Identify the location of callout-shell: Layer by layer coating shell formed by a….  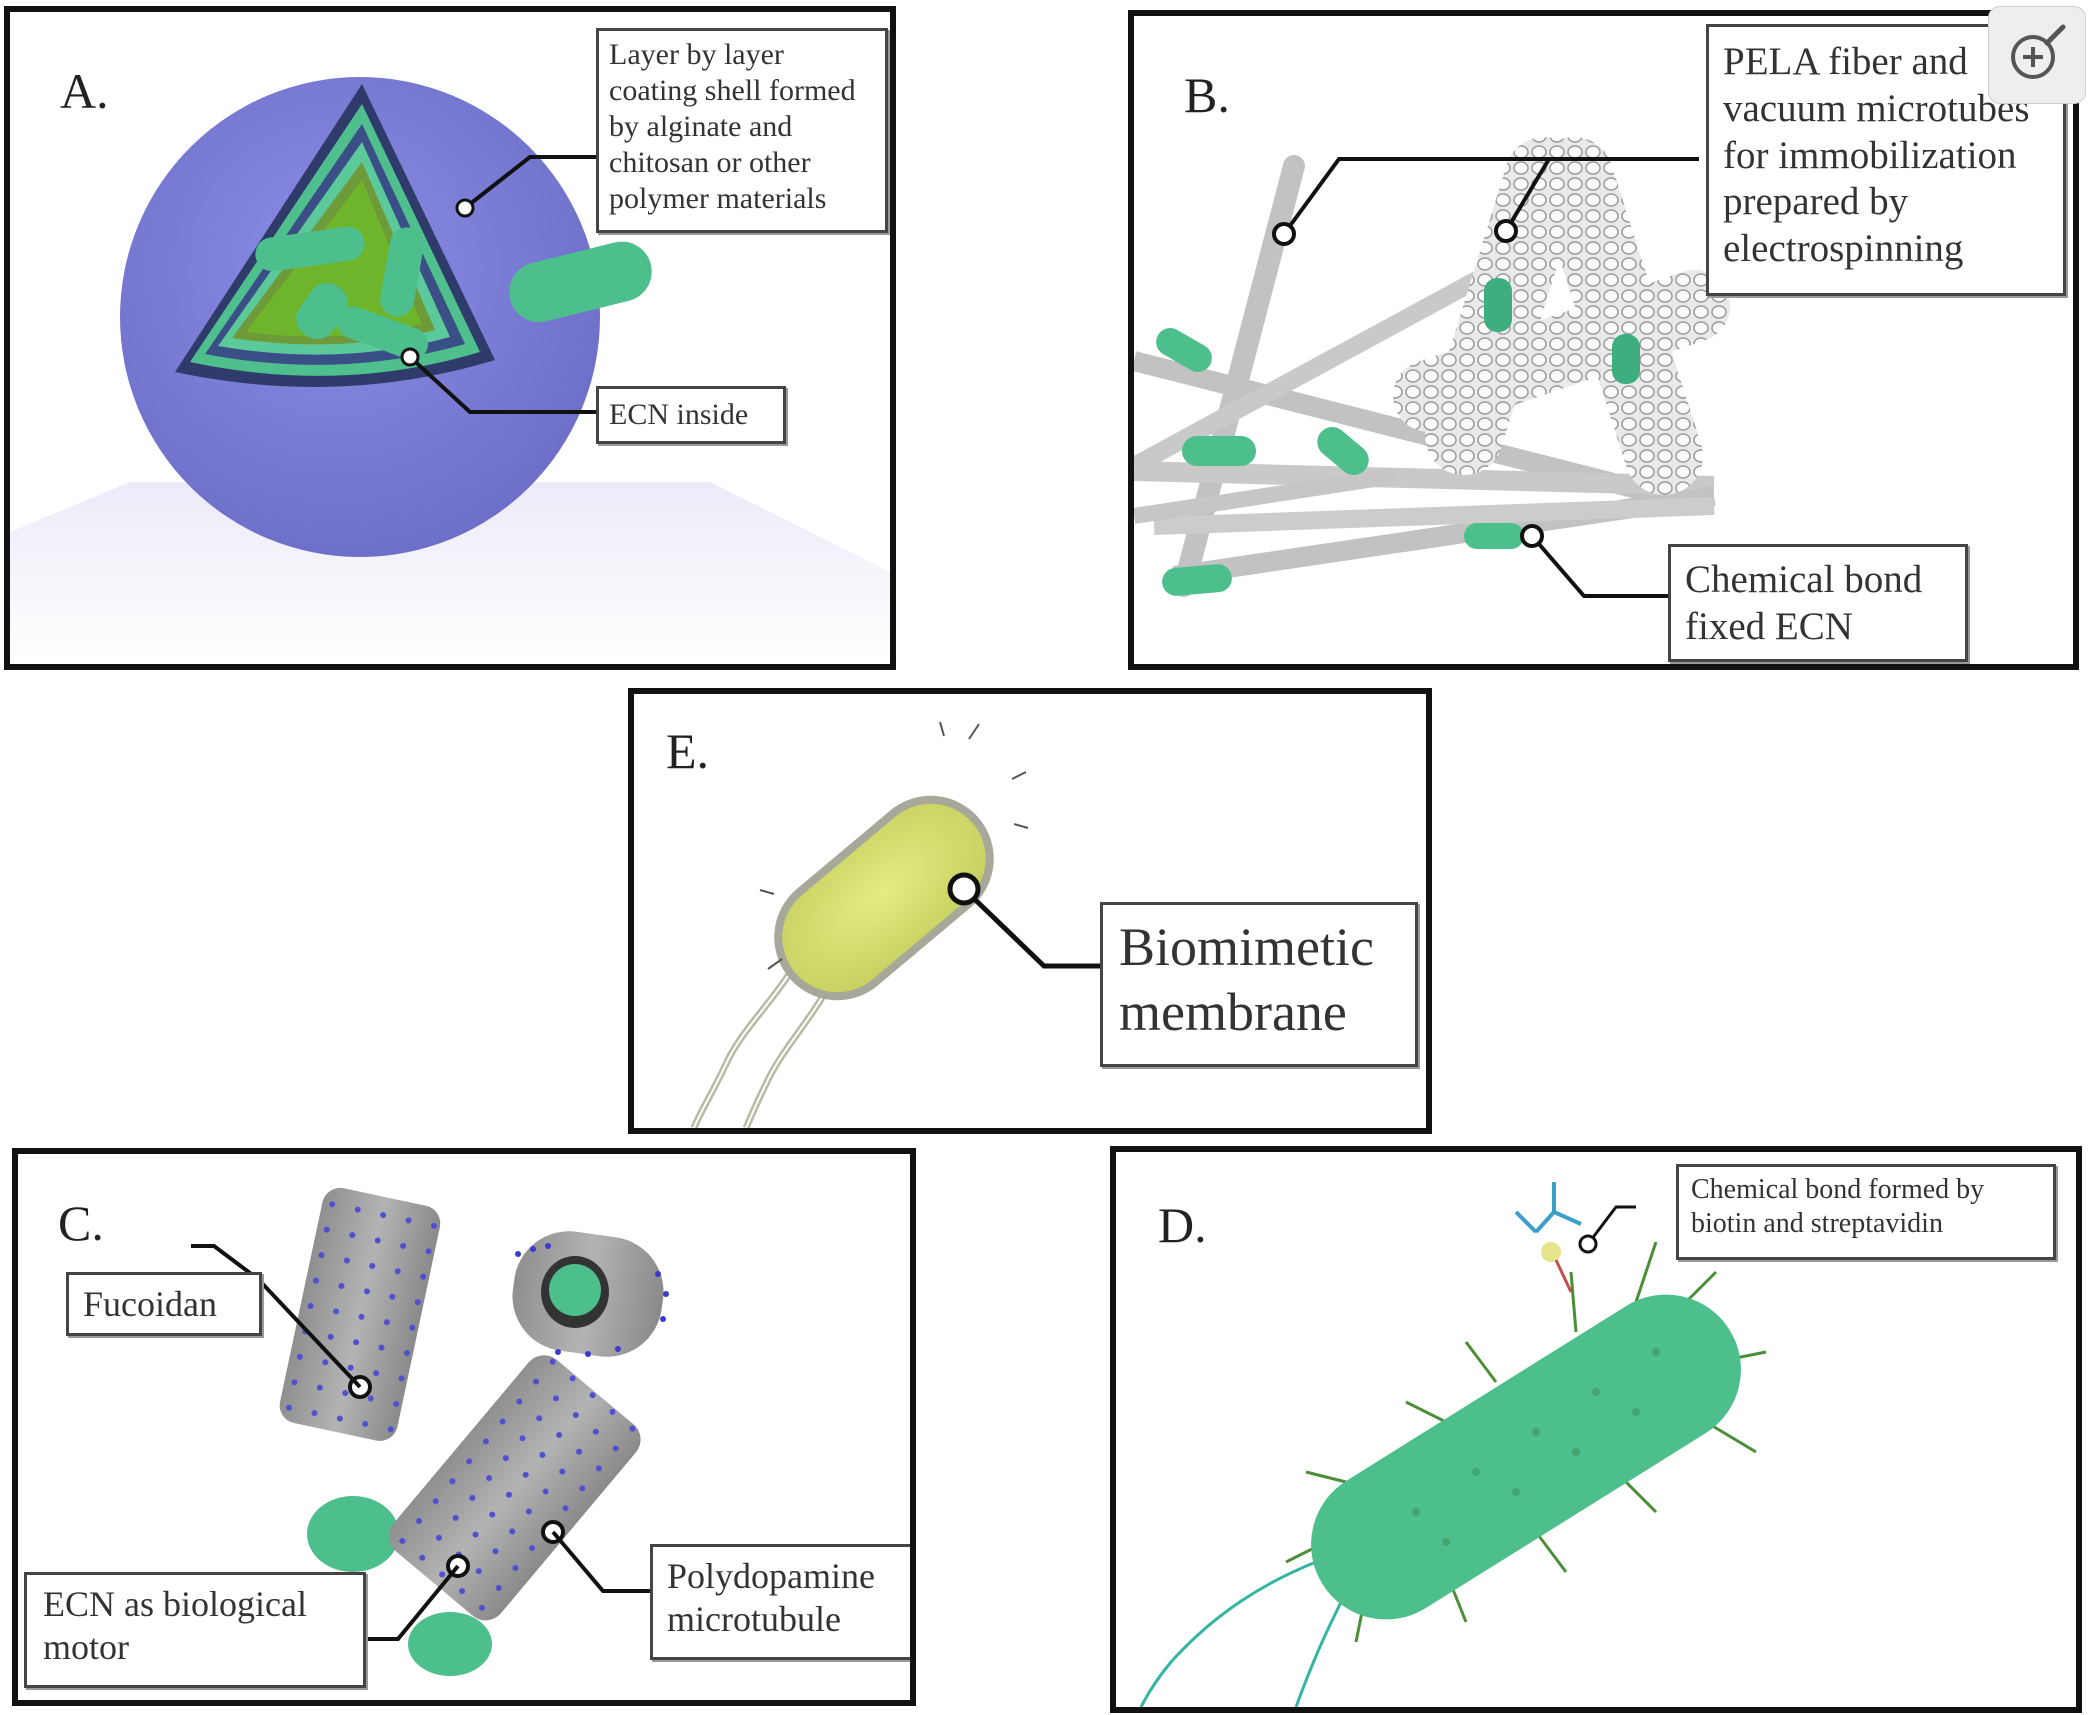
(742, 130).